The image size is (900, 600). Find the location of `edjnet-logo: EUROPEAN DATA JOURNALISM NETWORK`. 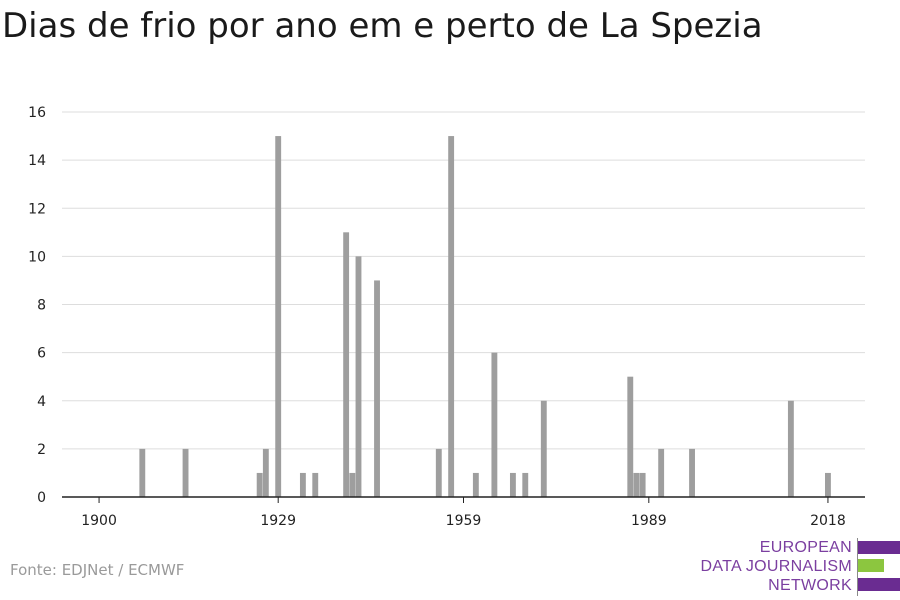

edjnet-logo: EUROPEAN DATA JOURNALISM NETWORK is located at coordinates (775, 567).